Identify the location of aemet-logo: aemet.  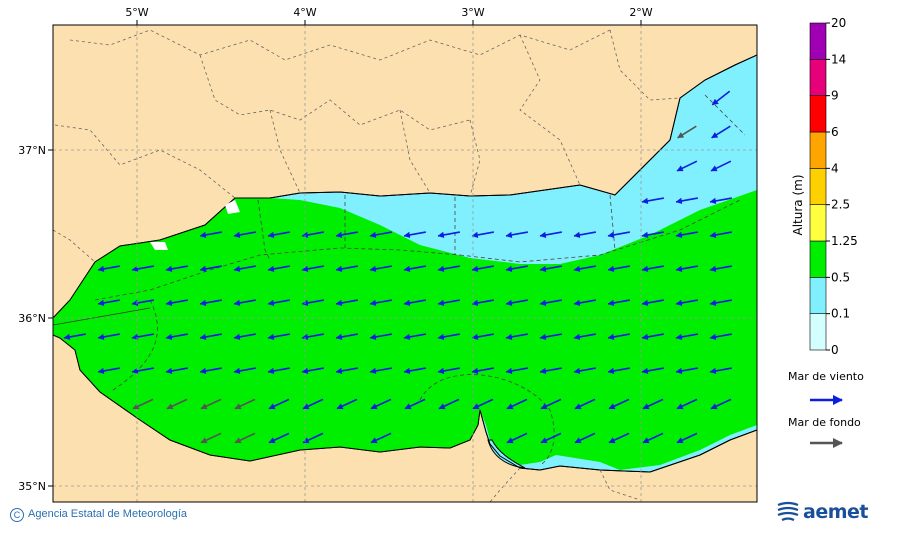
(822, 512).